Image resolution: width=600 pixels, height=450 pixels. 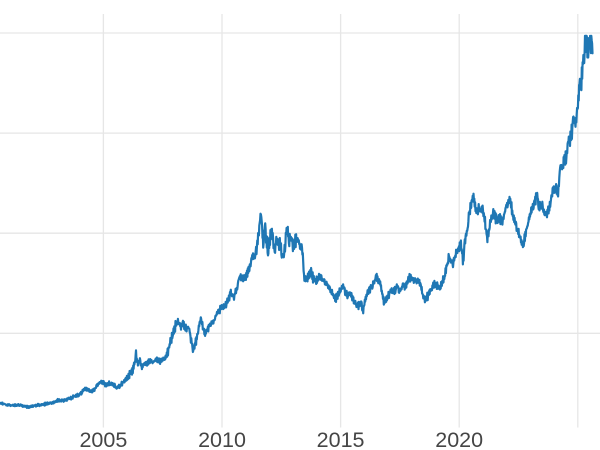 What do you see at coordinates (222, 439) in the screenshot?
I see `svg-text: 2010` at bounding box center [222, 439].